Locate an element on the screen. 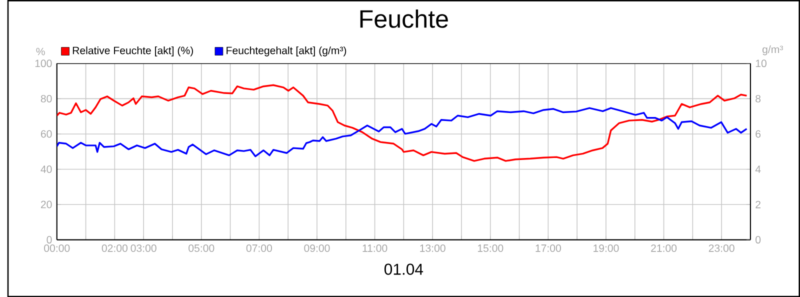 Image resolution: width=800 pixels, height=297 pixels. y2-tick-label: 0 is located at coordinates (758, 240).